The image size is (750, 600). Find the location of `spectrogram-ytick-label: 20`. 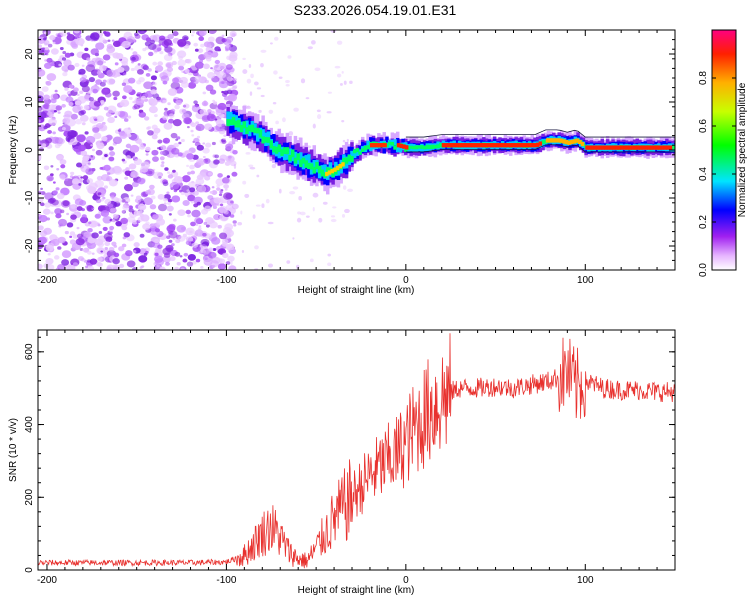

spectrogram-ytick-label: 20 is located at coordinates (29, 54).